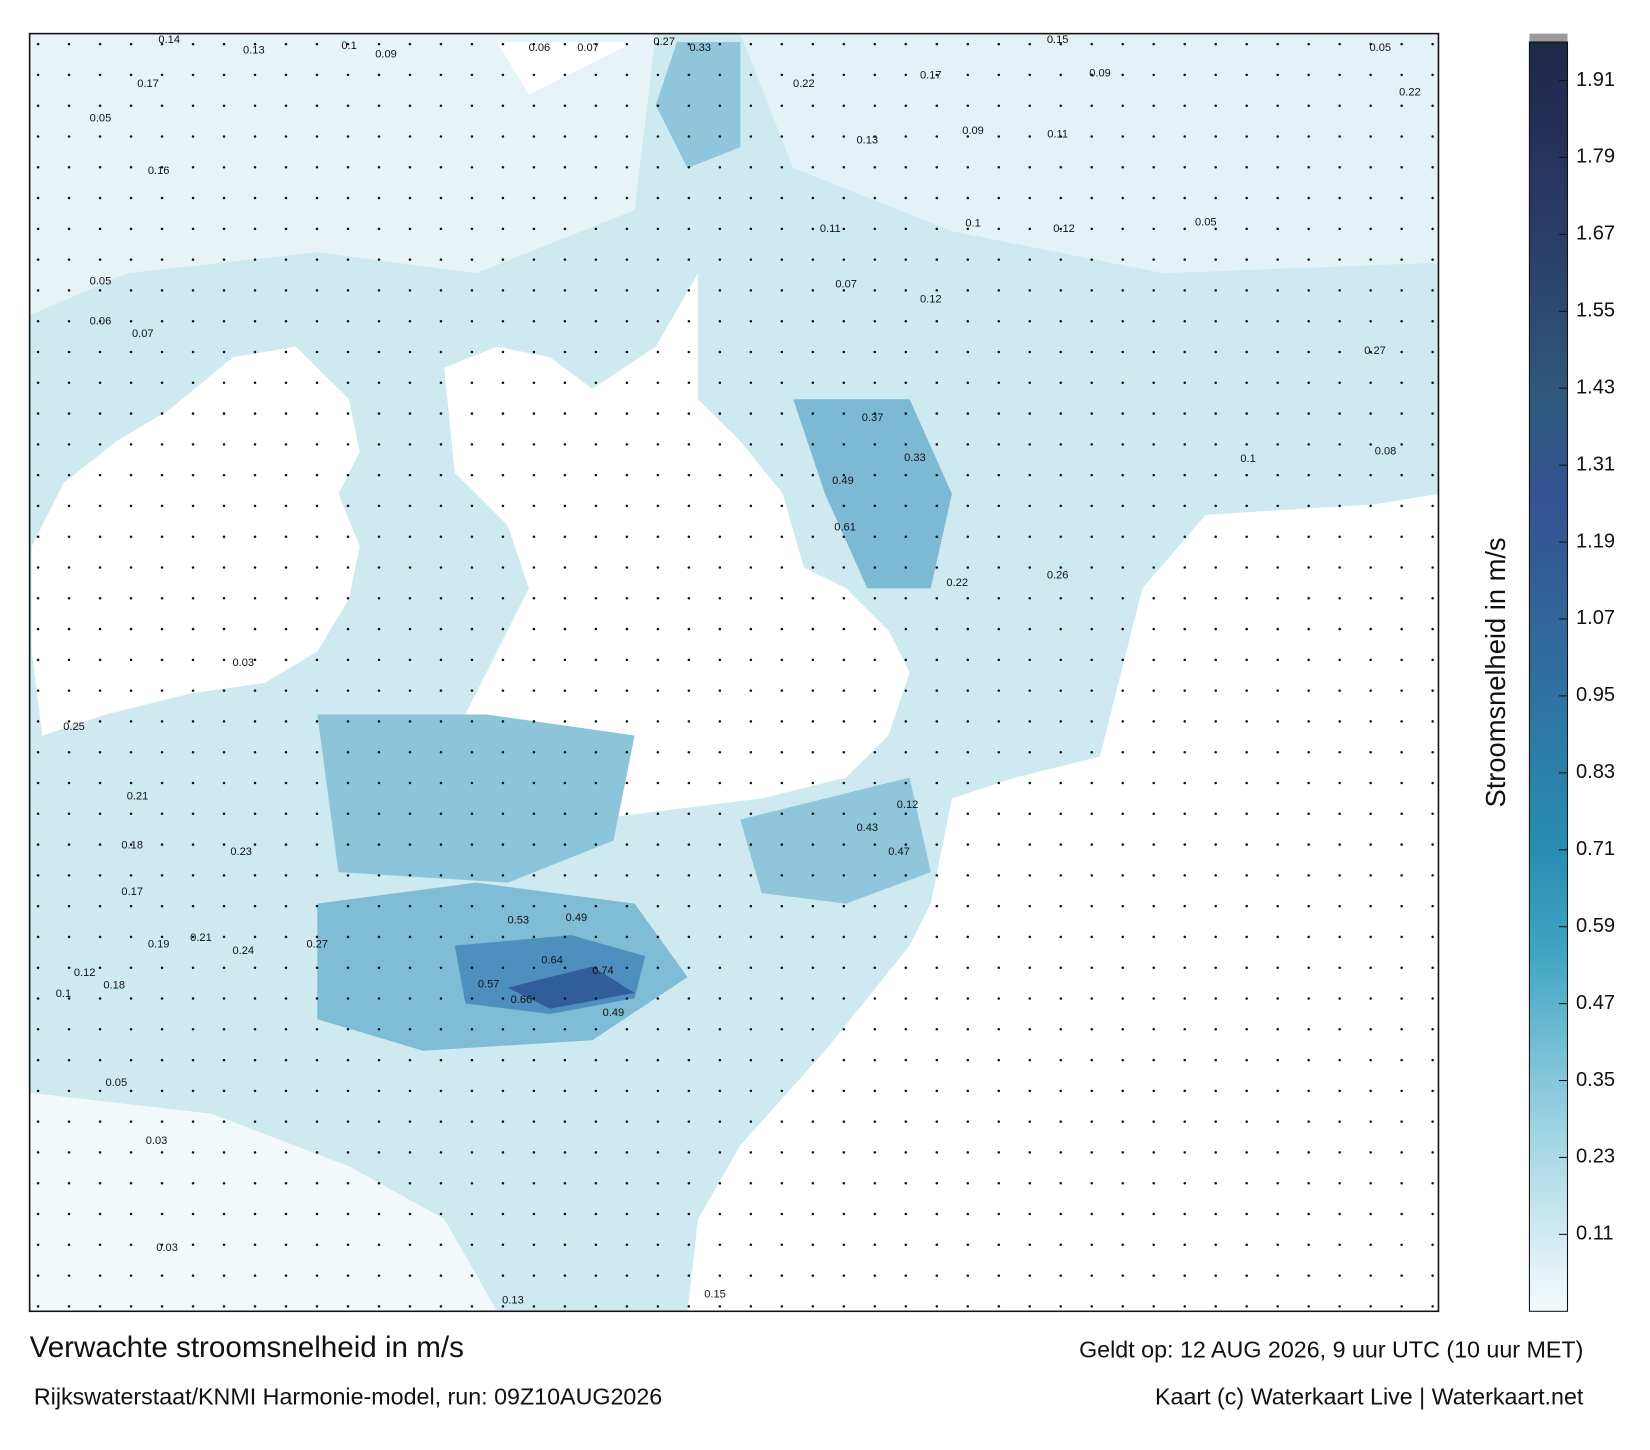  What do you see at coordinates (552, 960) in the screenshot?
I see `speed-label: 0.64` at bounding box center [552, 960].